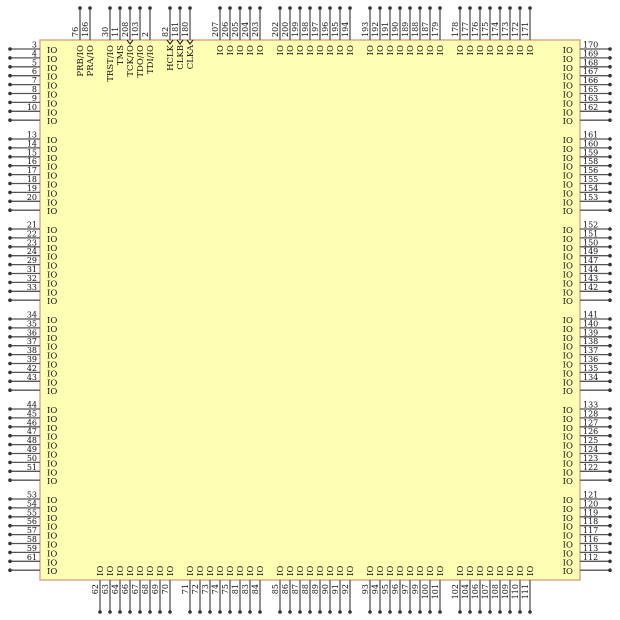  What do you see at coordinates (590, 89) in the screenshot?
I see `pin-number: 165` at bounding box center [590, 89].